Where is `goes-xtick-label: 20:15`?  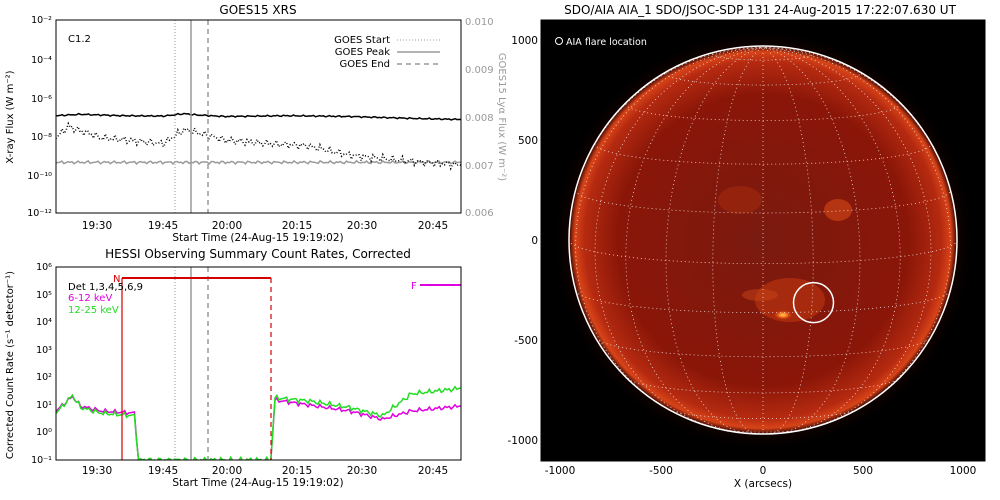 goes-xtick-label: 20:15 is located at coordinates (297, 226).